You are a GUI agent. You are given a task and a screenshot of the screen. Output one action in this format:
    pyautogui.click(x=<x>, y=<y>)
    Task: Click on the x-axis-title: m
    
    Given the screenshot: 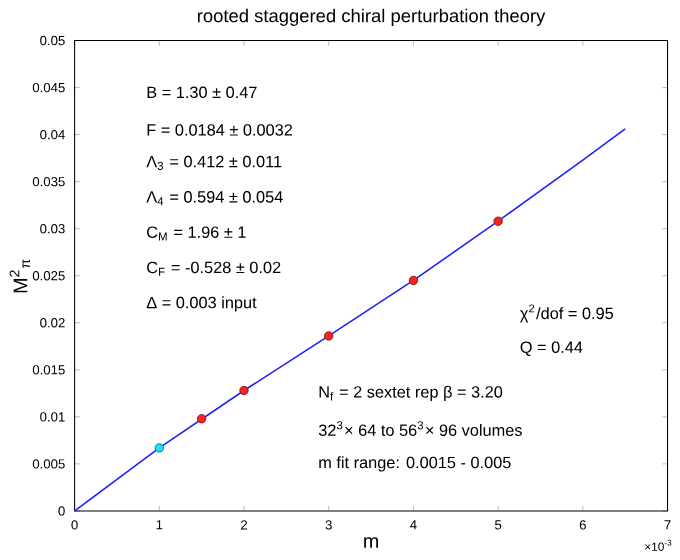 What is the action you would take?
    pyautogui.click(x=371, y=542)
    